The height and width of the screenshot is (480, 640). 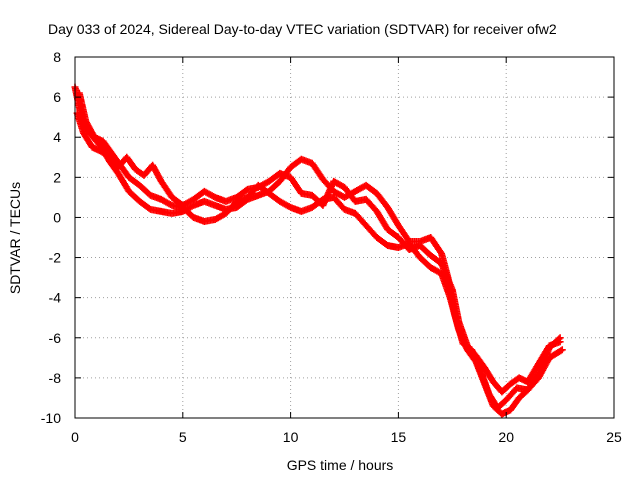 What do you see at coordinates (614, 437) in the screenshot?
I see `x-tick-label: 25` at bounding box center [614, 437].